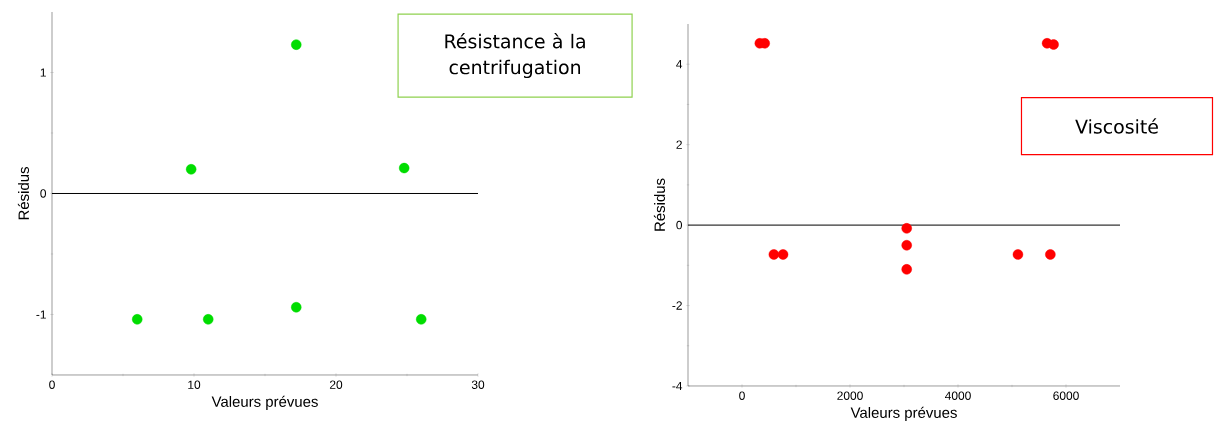 The image size is (1215, 442). What do you see at coordinates (1066, 395) in the screenshot?
I see `x-tick-label: 6000` at bounding box center [1066, 395].